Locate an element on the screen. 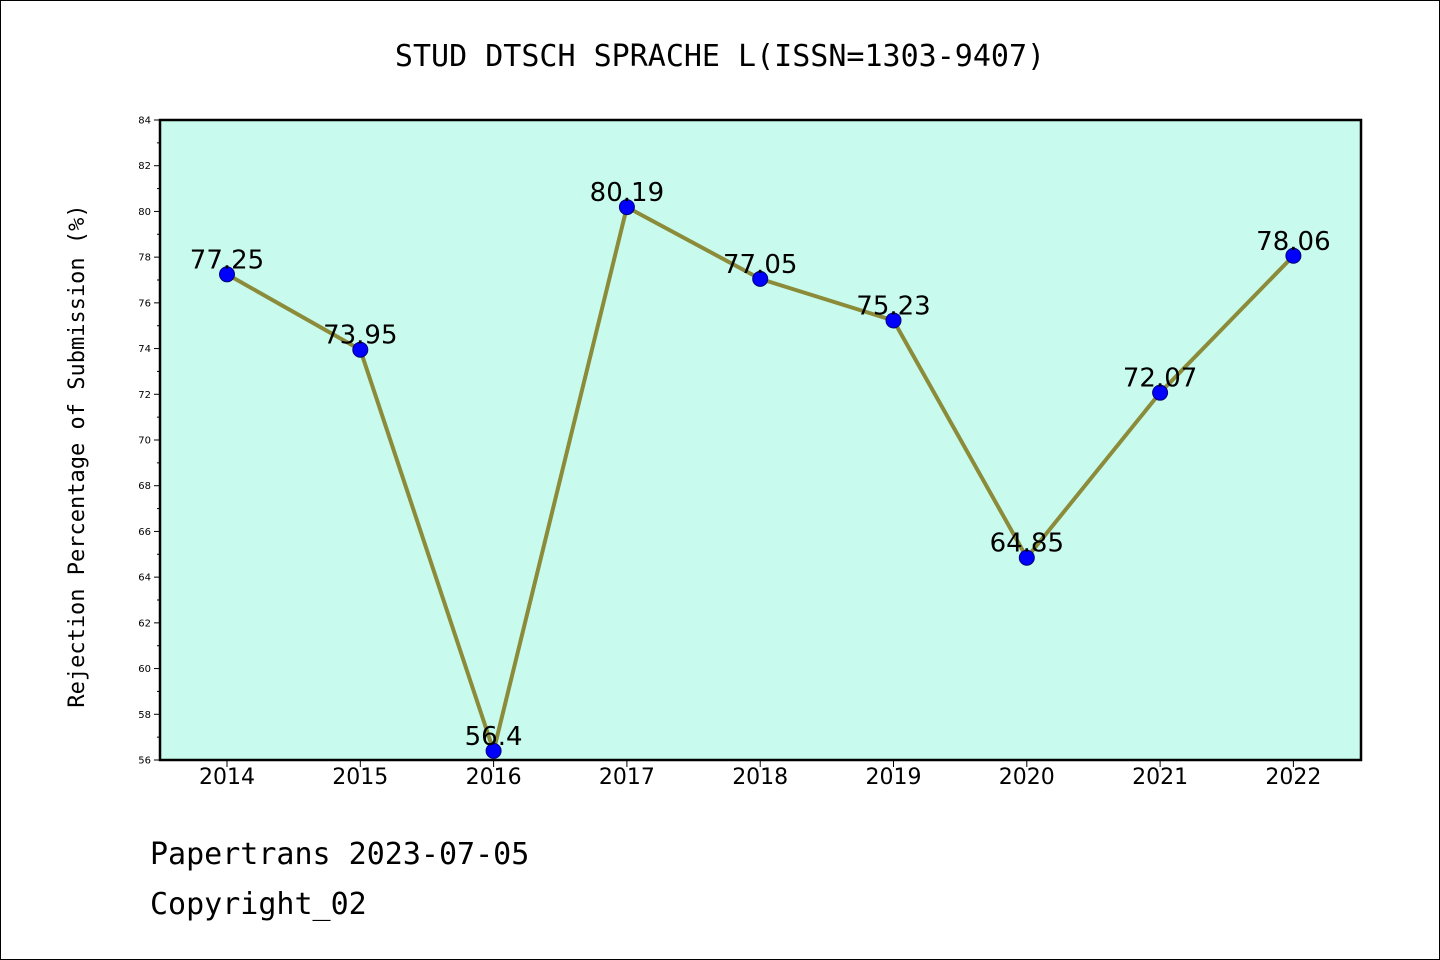 The image size is (1440, 960). y-tick-label: 84 is located at coordinates (144, 121).